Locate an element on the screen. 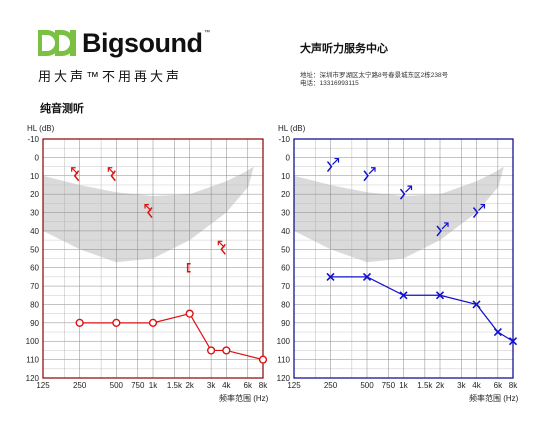 The width and height of the screenshot is (543, 421). brand-trademark: ™ is located at coordinates (207, 33).